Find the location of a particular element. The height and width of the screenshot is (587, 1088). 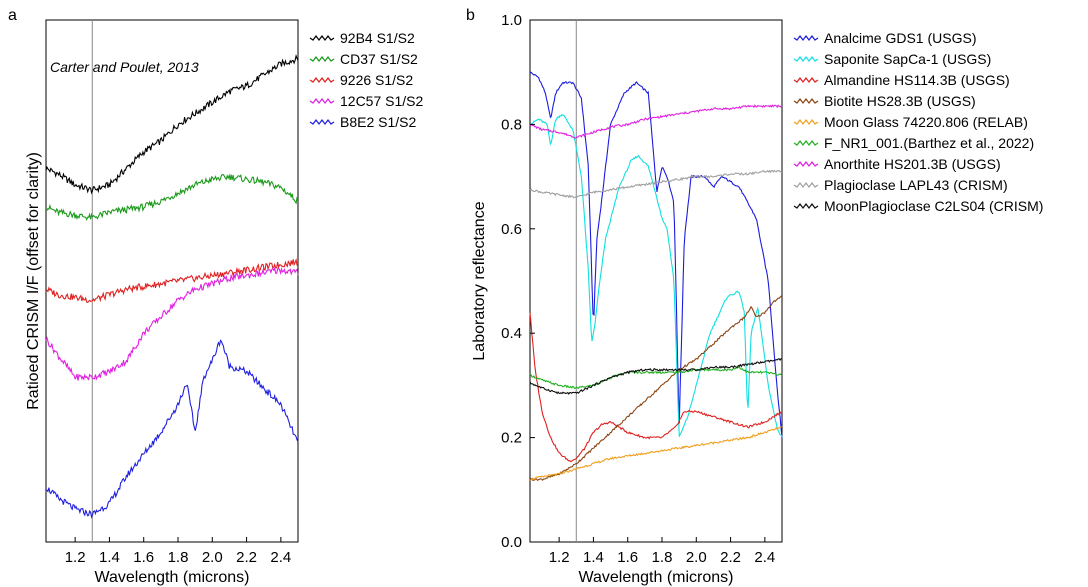

a-x-tick-label: 2.4 is located at coordinates (280, 557).